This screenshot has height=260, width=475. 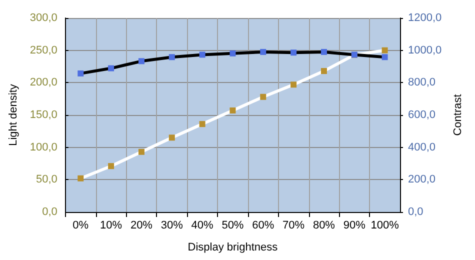 What do you see at coordinates (263, 226) in the screenshot?
I see `x-tick-label: 60%` at bounding box center [263, 226].